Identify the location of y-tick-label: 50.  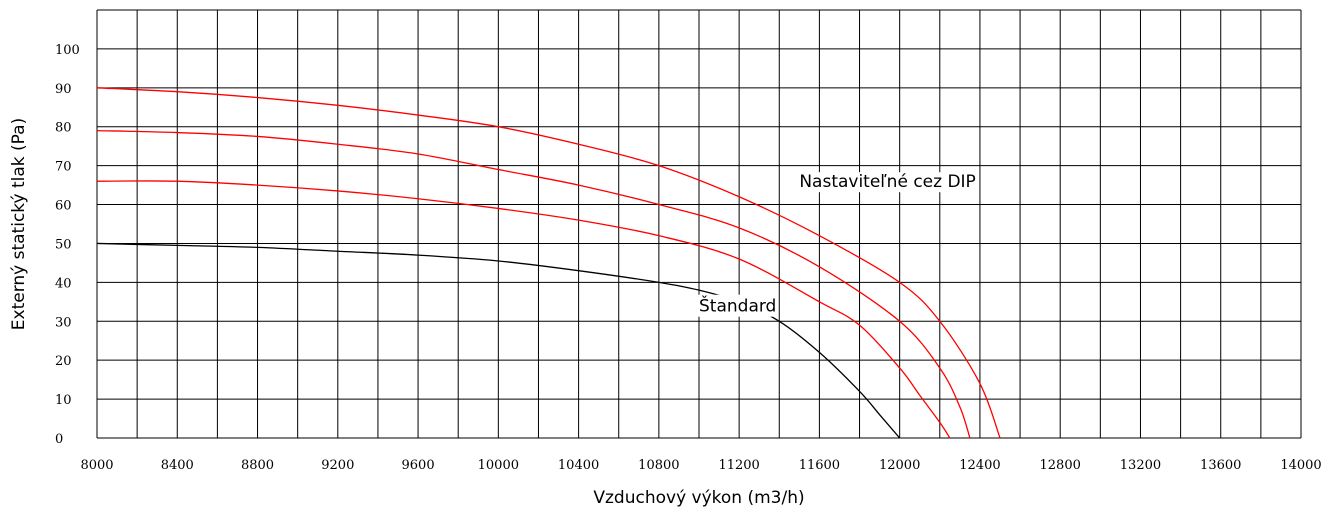
(63, 244).